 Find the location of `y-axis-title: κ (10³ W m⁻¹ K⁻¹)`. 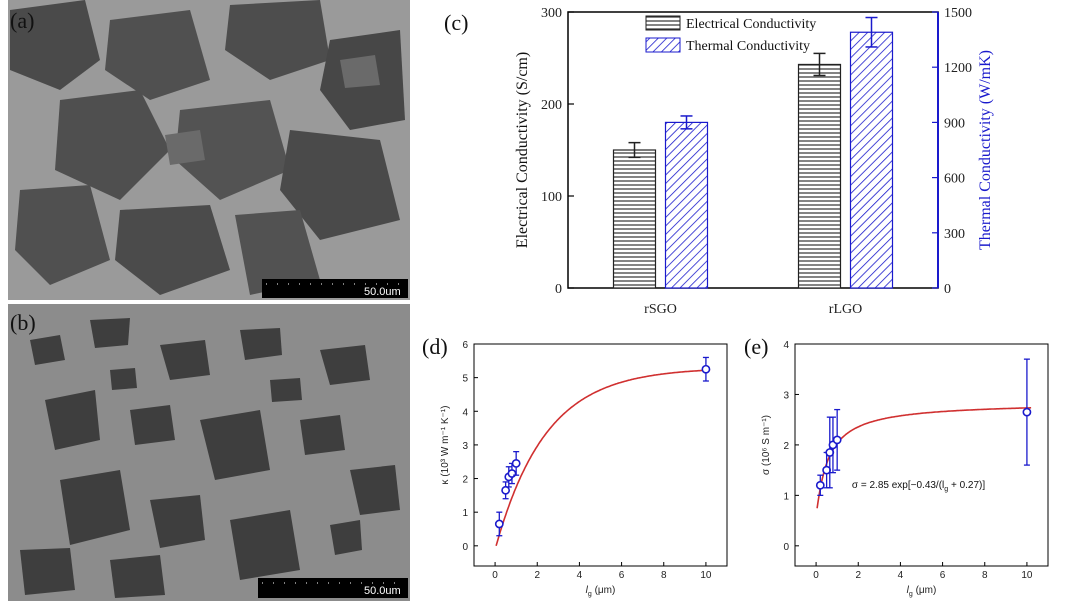

y-axis-title: κ (10³ W m⁻¹ K⁻¹) is located at coordinates (445, 445).